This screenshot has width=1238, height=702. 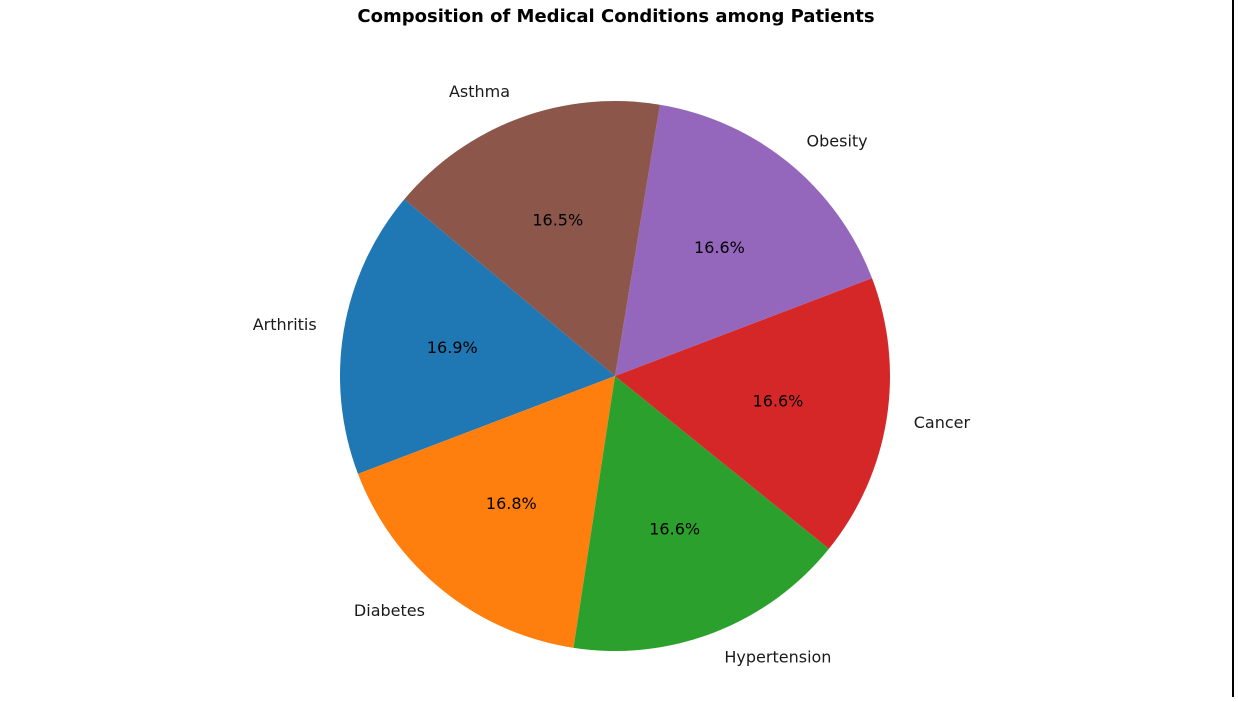 I want to click on window-edge, so click(x=1233, y=348).